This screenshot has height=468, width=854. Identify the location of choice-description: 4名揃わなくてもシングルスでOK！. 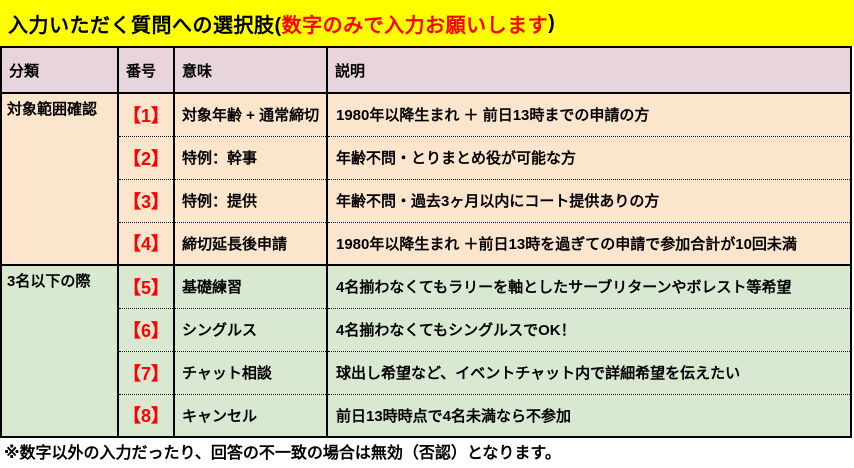
(589, 329).